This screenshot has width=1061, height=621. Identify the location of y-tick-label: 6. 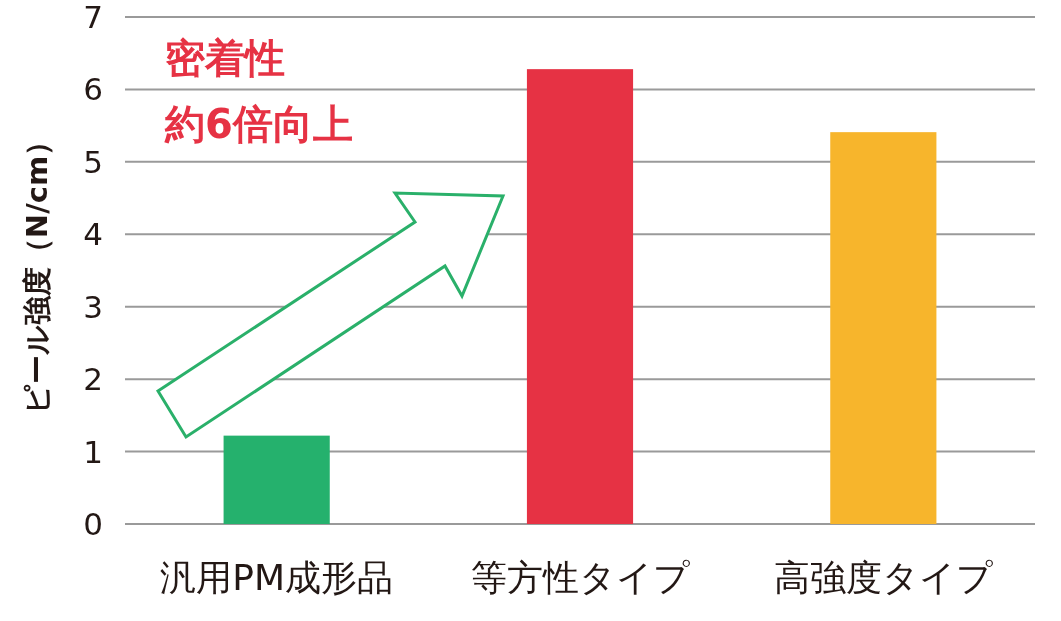
(93, 89).